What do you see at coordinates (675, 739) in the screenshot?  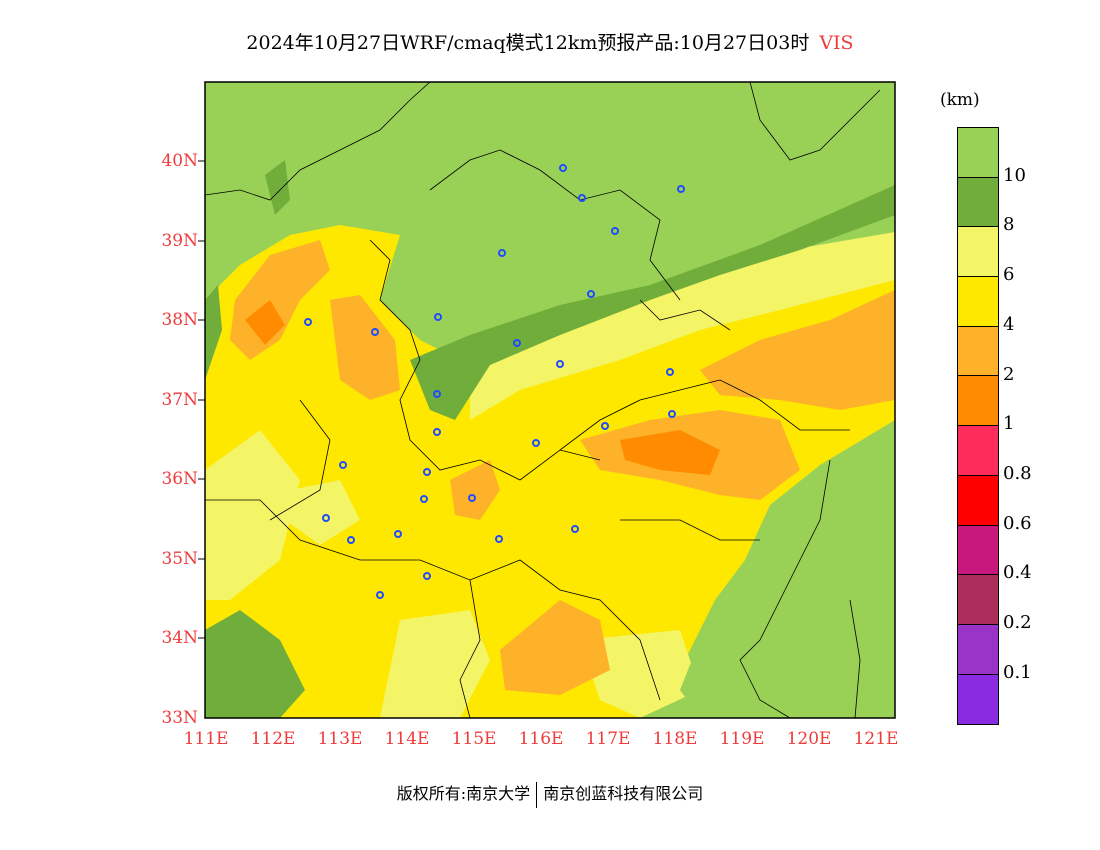 I see `lon-tick: 118E` at bounding box center [675, 739].